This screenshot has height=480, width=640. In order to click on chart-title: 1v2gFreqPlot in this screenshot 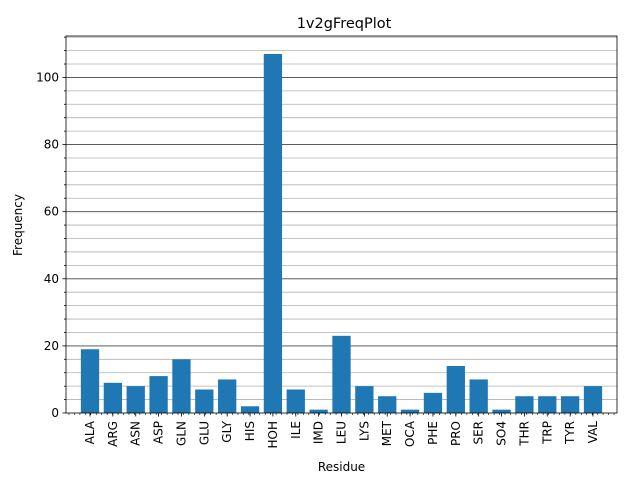, I will do `click(344, 24)`.